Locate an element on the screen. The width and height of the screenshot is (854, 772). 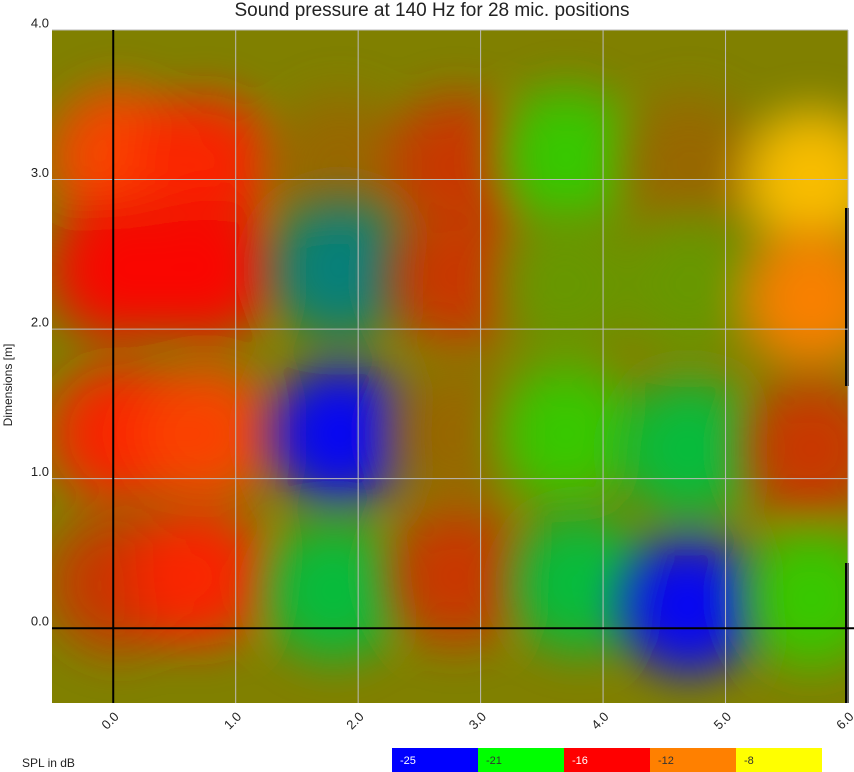
legend-label: -12 is located at coordinates (666, 761).